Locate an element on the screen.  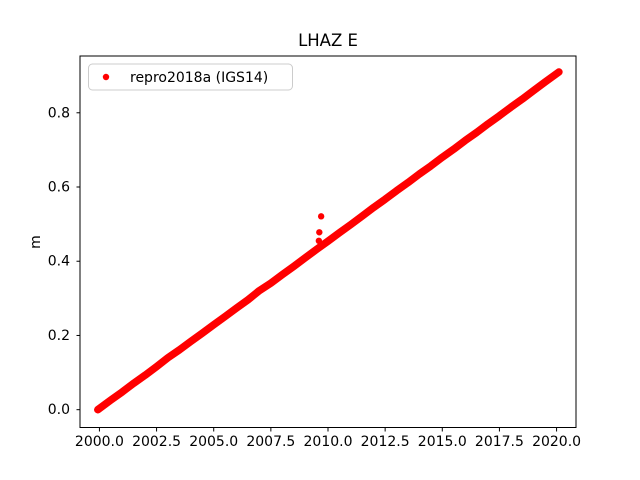
y-tick-label: 0.6 is located at coordinates (59, 188).